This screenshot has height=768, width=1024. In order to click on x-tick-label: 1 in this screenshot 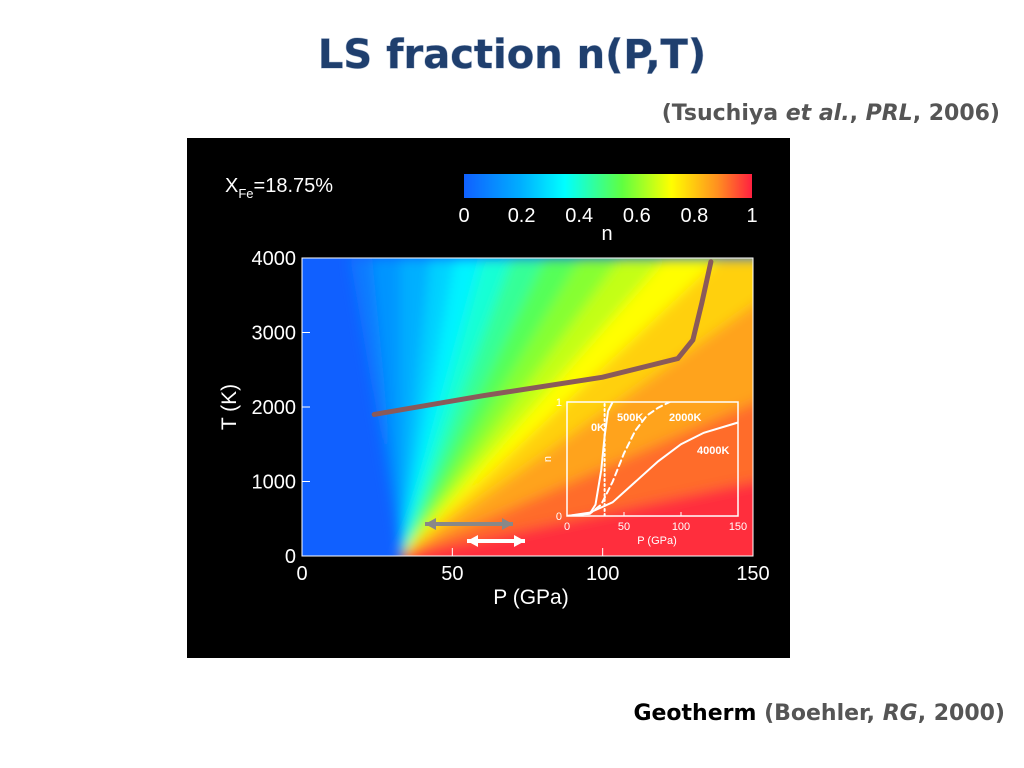, I will do `click(751, 216)`.